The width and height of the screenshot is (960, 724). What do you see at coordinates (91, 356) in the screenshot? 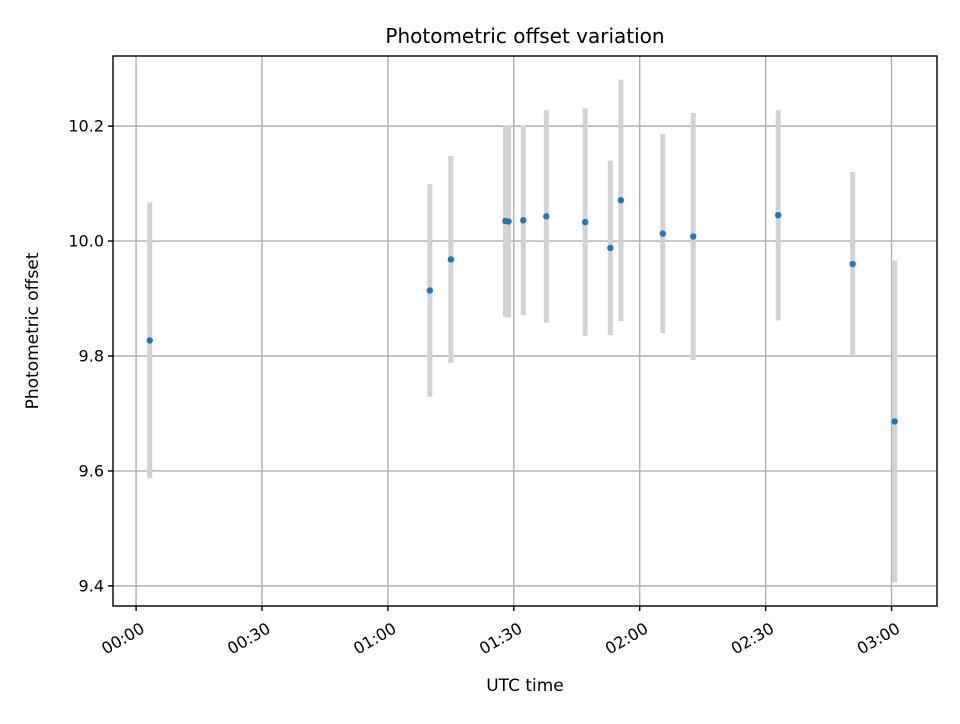
I see `y-tick-label: 9.8` at bounding box center [91, 356].